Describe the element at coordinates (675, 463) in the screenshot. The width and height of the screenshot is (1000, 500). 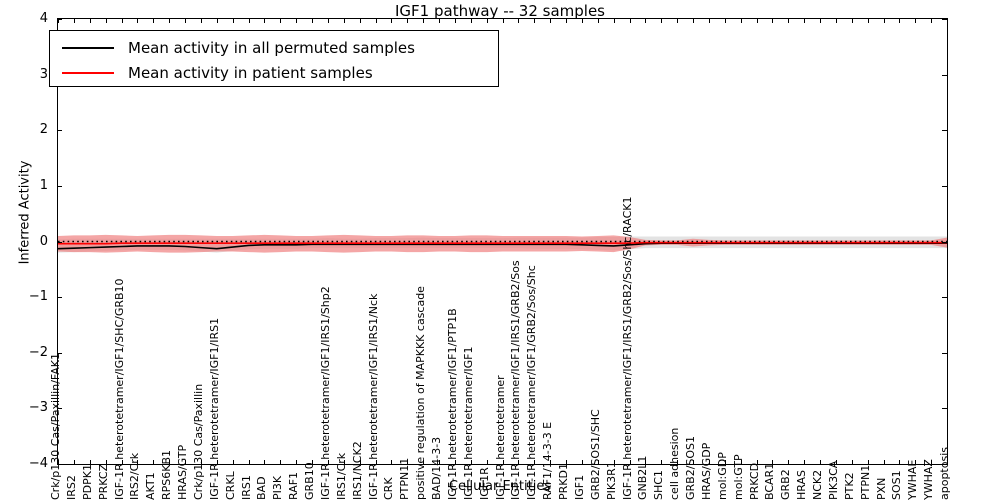
I see `x-tick-label: cell adhesion` at that location.